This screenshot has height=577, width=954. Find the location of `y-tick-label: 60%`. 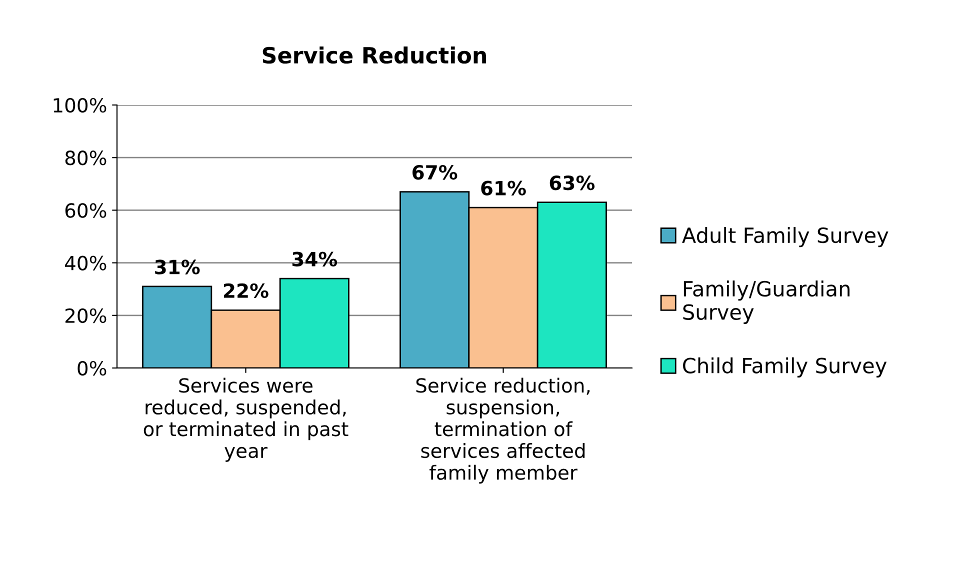

y-tick-label: 60% is located at coordinates (85, 210).